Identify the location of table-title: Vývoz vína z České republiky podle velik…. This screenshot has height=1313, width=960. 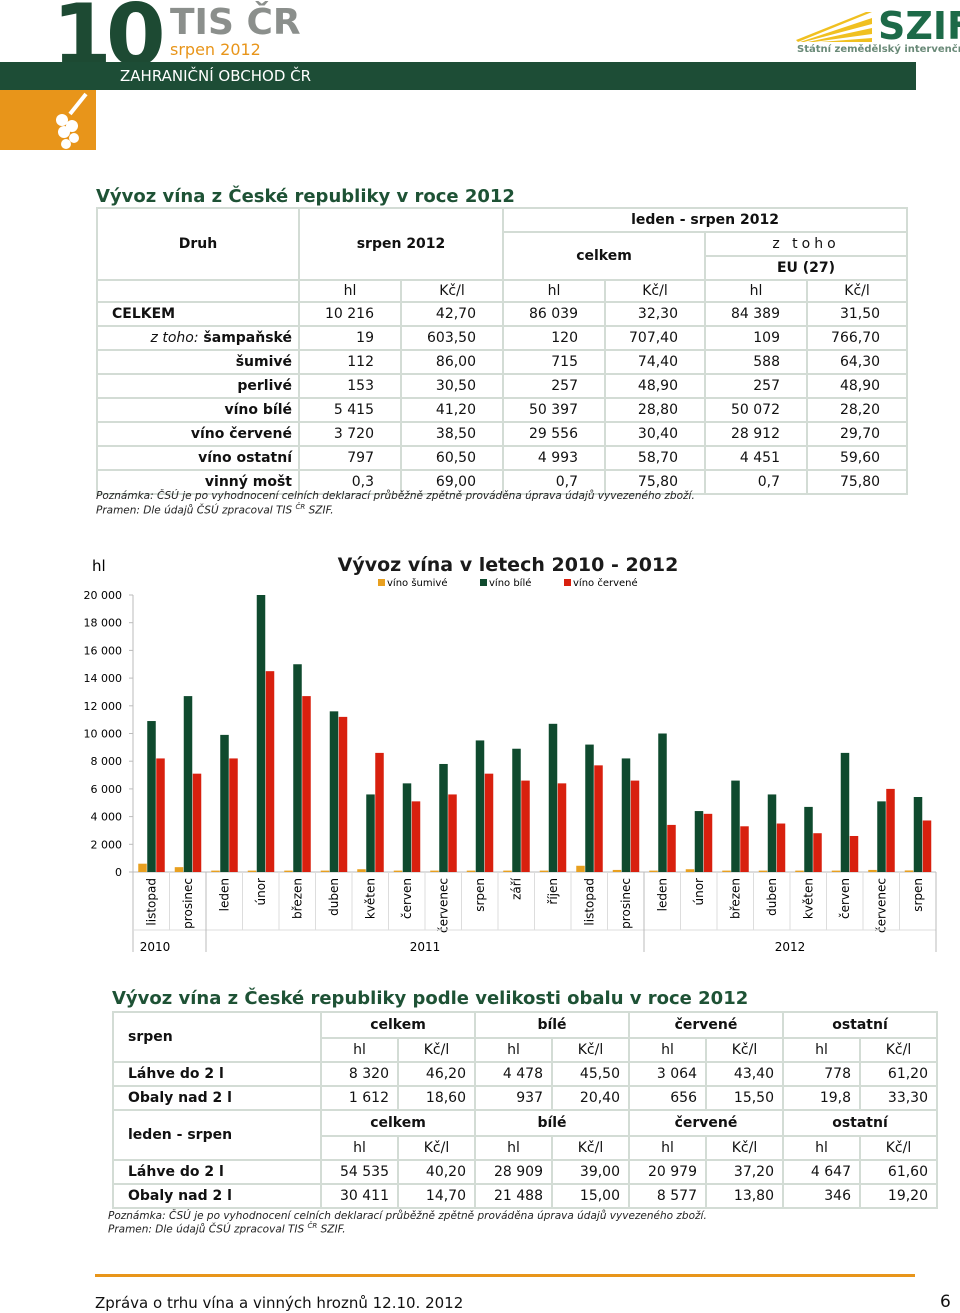
(430, 998).